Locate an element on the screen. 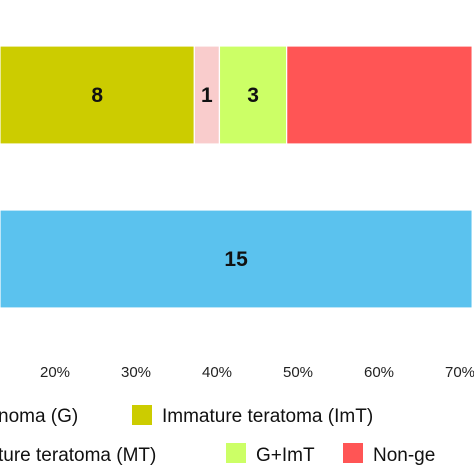  bar-1-segment-label-0: 15 is located at coordinates (236, 259).